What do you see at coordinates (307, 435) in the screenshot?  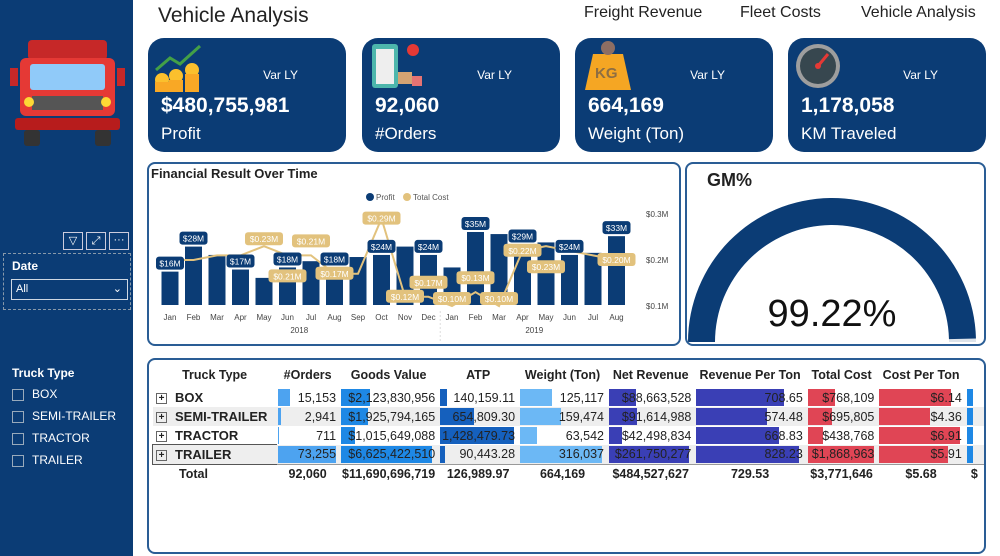 I see `table-cell: 711` at bounding box center [307, 435].